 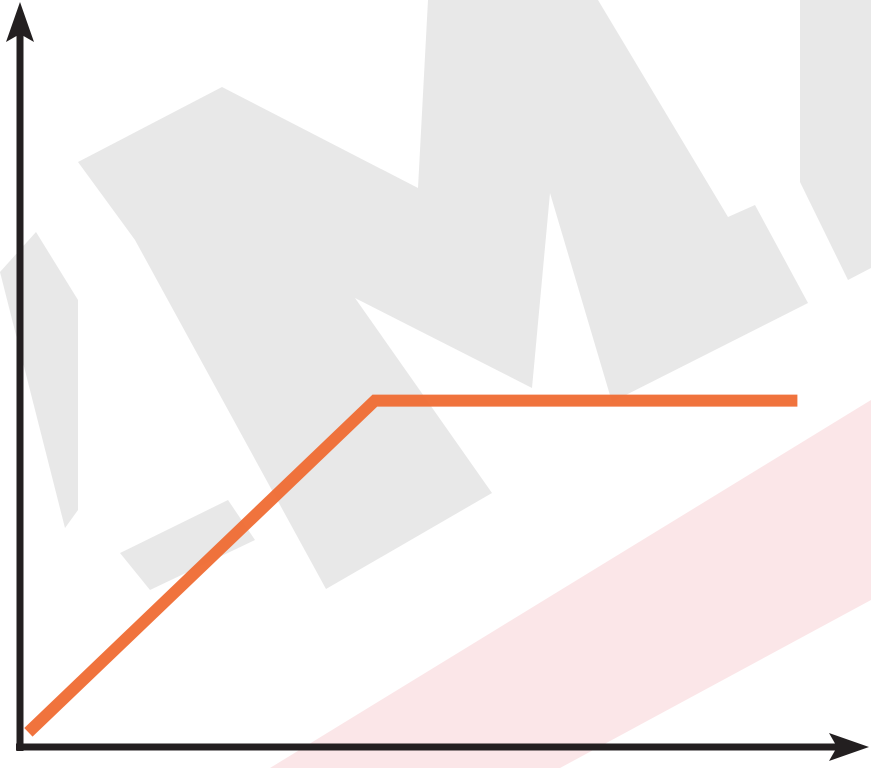 What do you see at coordinates (849, 747) in the screenshot?
I see `x-axis-arrow` at bounding box center [849, 747].